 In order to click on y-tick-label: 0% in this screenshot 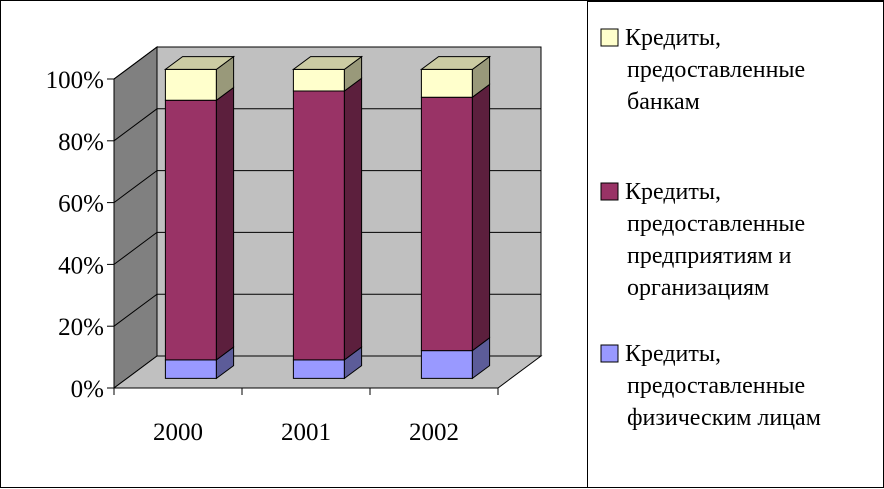, I will do `click(87, 389)`.